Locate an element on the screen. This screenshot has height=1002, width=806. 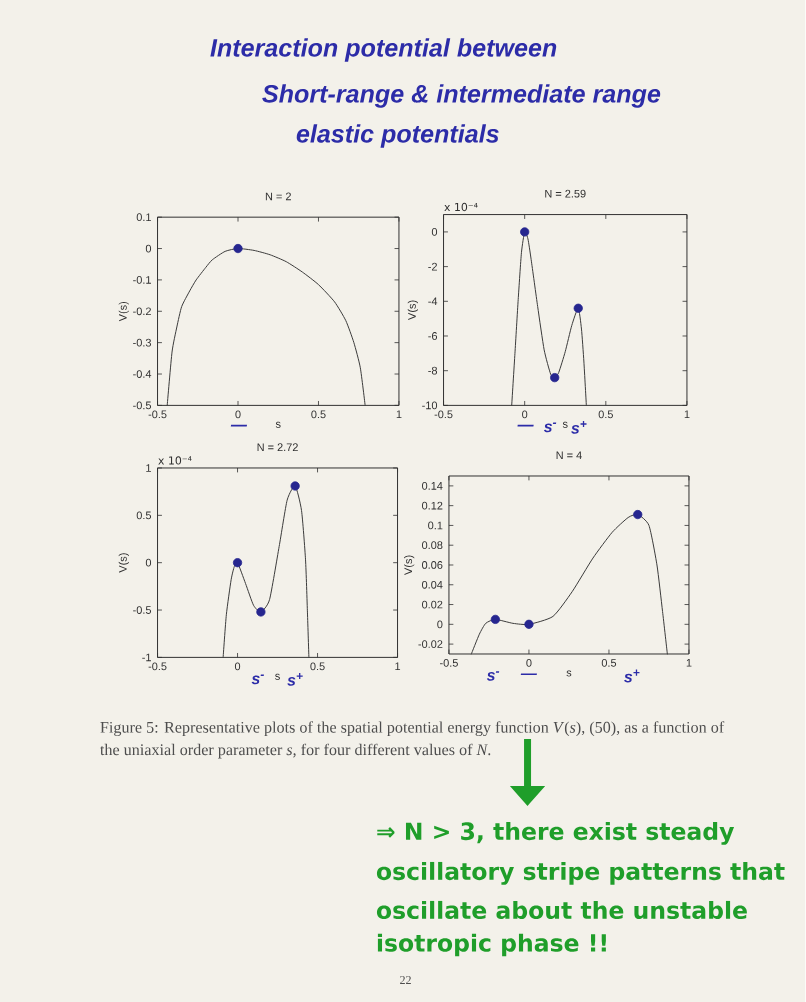
text: oscillatory stripe patterns that is located at coordinates (581, 873).